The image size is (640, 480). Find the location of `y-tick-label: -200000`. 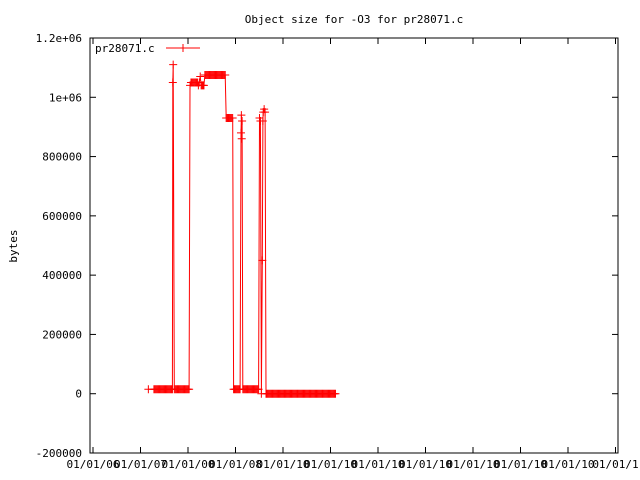

y-tick-label: -200000 is located at coordinates (59, 453).